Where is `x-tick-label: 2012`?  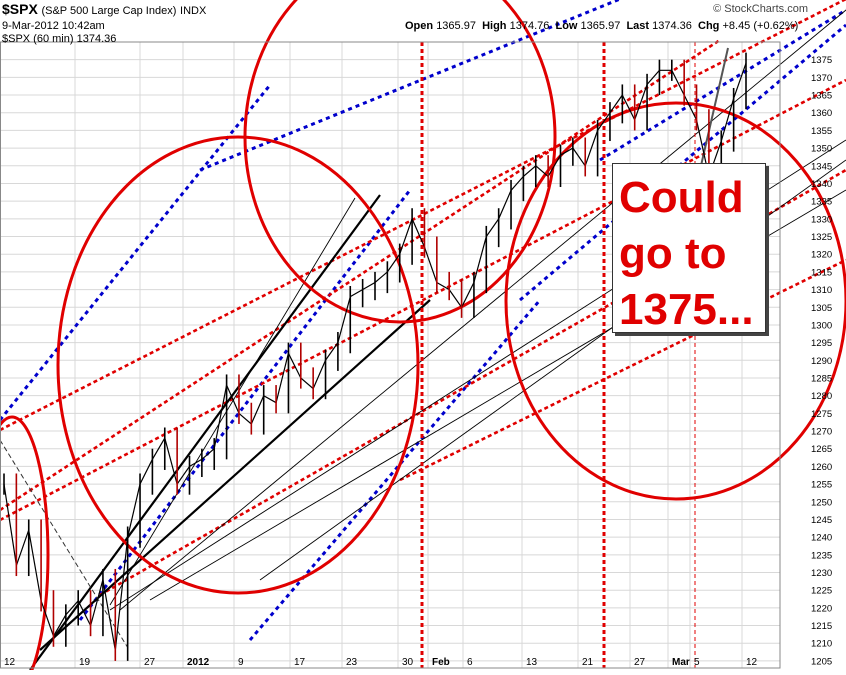 x-tick-label: 2012 is located at coordinates (198, 662).